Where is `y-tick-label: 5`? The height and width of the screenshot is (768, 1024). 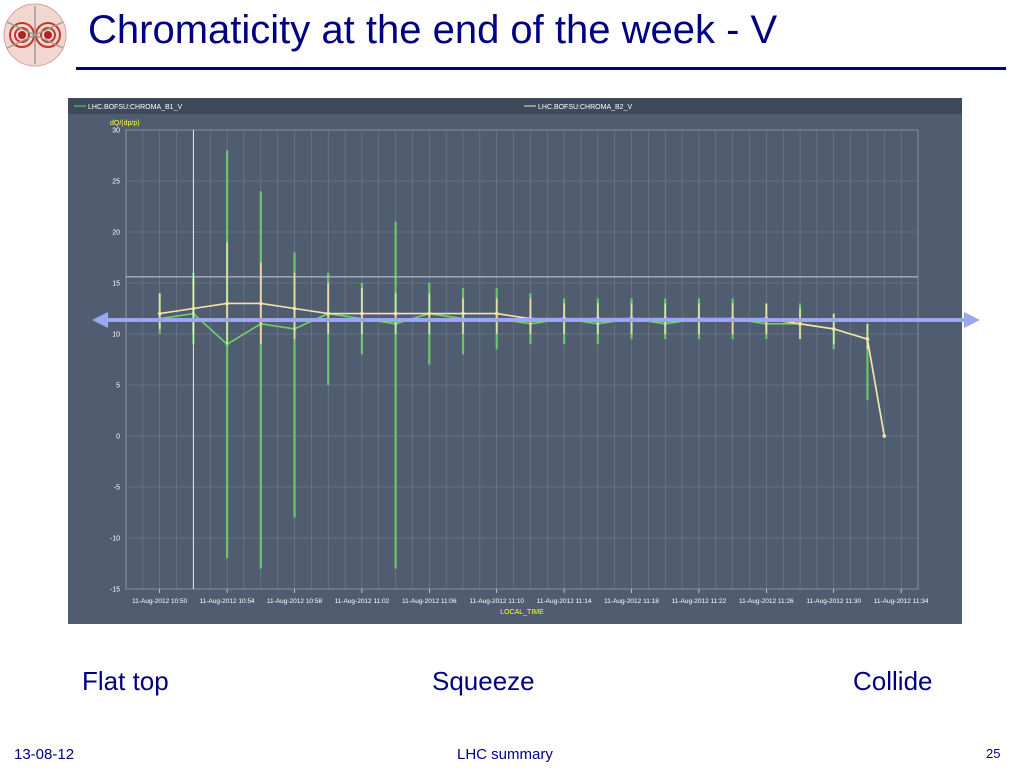
y-tick-label: 5 is located at coordinates (118, 386).